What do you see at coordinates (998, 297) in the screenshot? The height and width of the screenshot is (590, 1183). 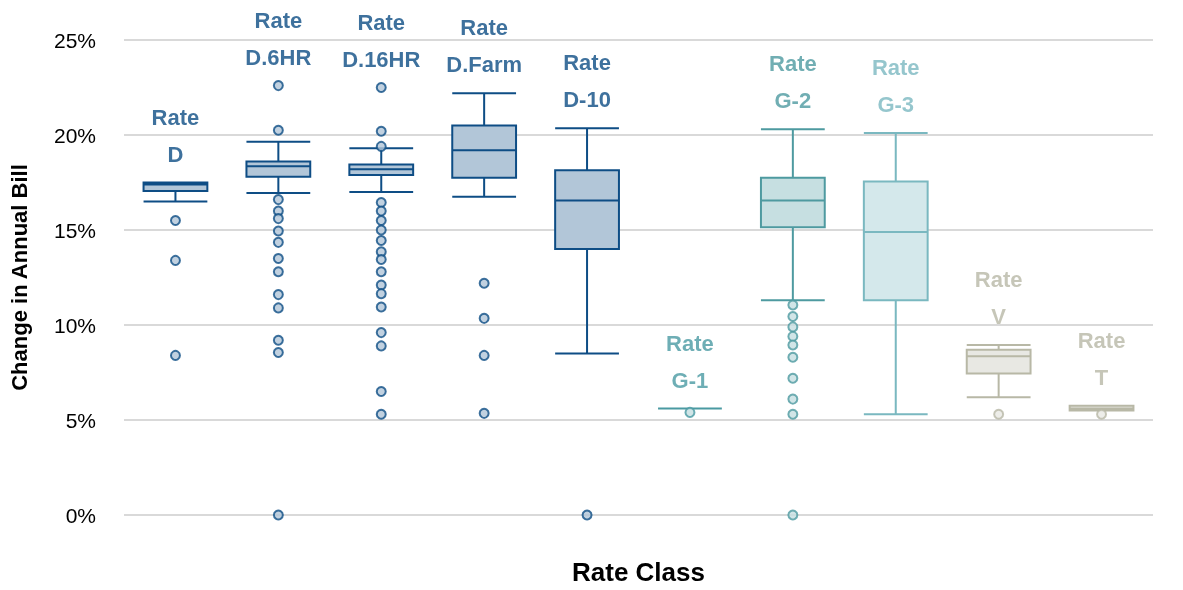 I see `x-tick-label: Rate V` at bounding box center [998, 297].